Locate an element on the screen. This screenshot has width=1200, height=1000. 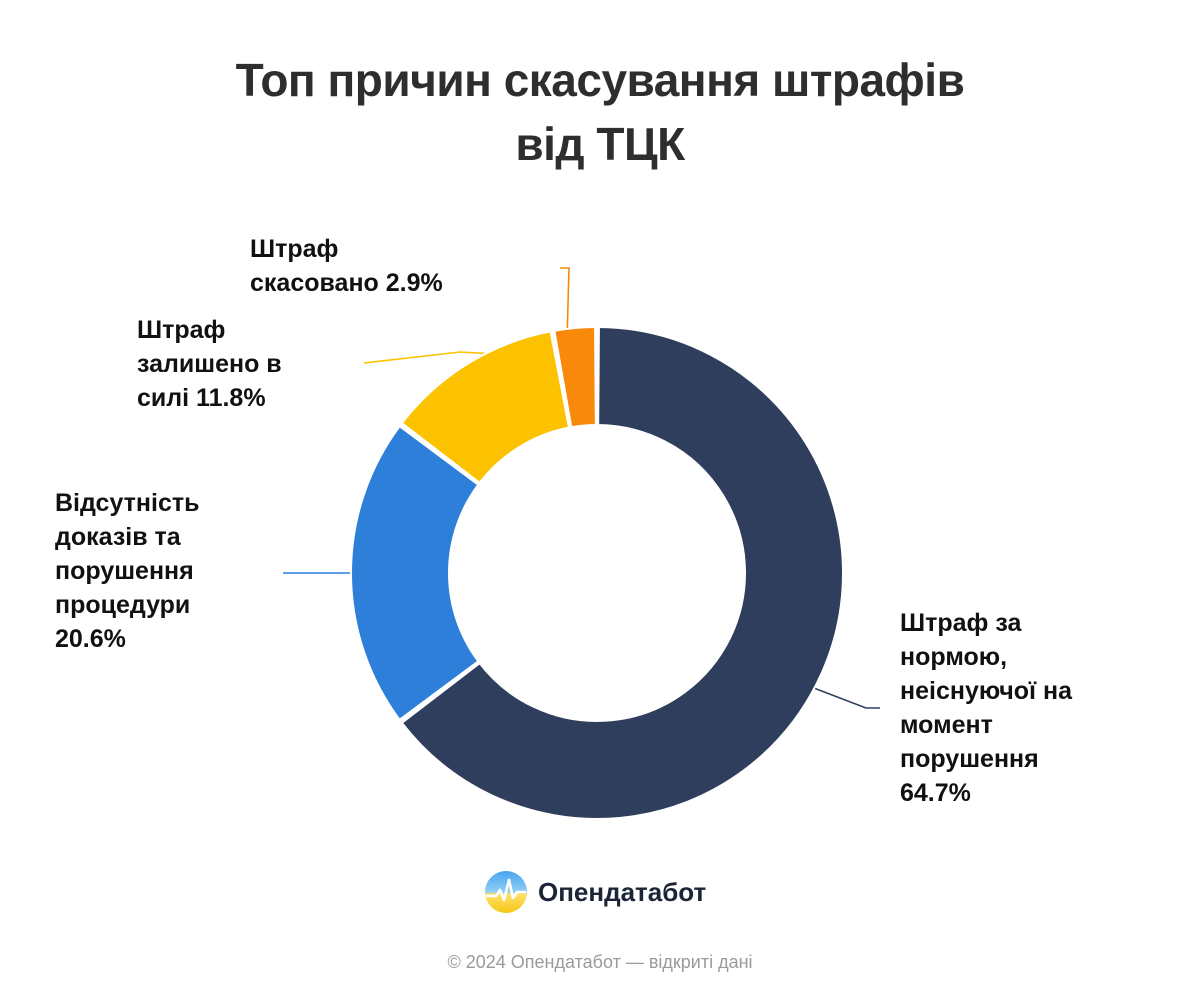
leader-line-norm is located at coordinates (846, 697).